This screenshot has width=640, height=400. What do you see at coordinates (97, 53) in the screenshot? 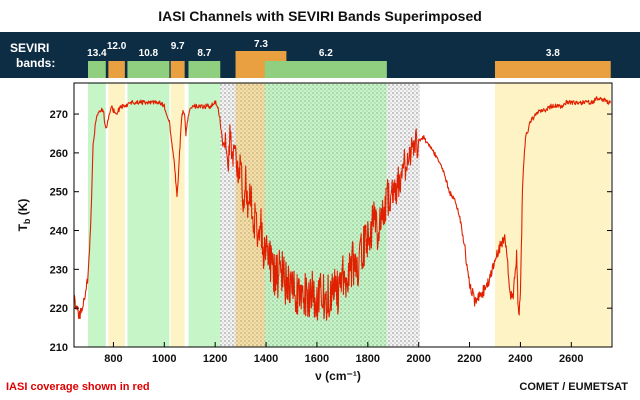
I see `band-label-13-4: 13.4` at bounding box center [97, 53].